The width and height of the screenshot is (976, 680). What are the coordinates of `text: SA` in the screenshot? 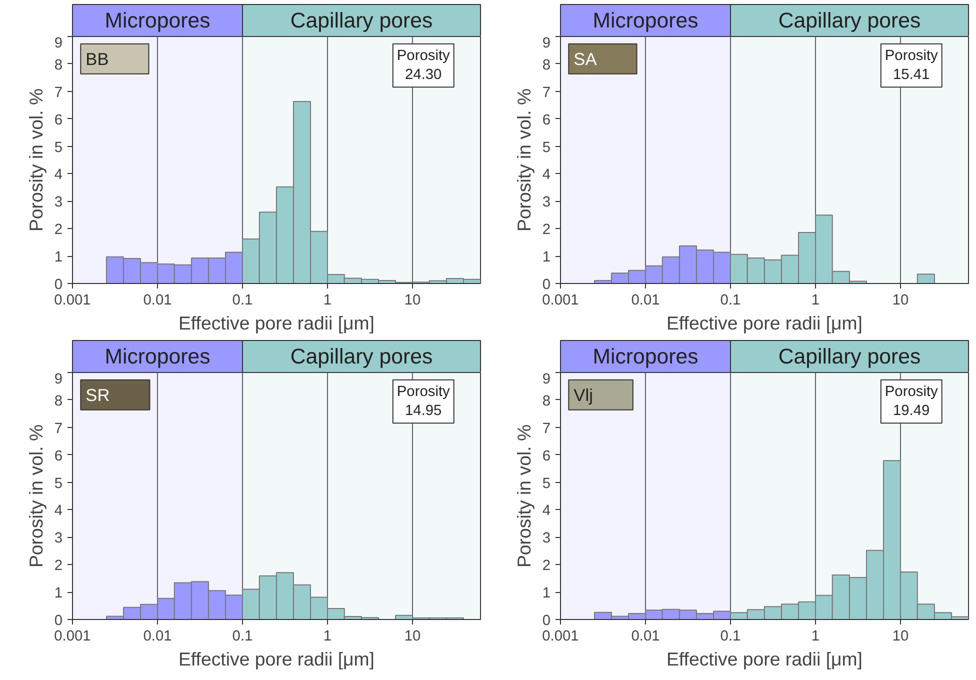 It's located at (586, 58).